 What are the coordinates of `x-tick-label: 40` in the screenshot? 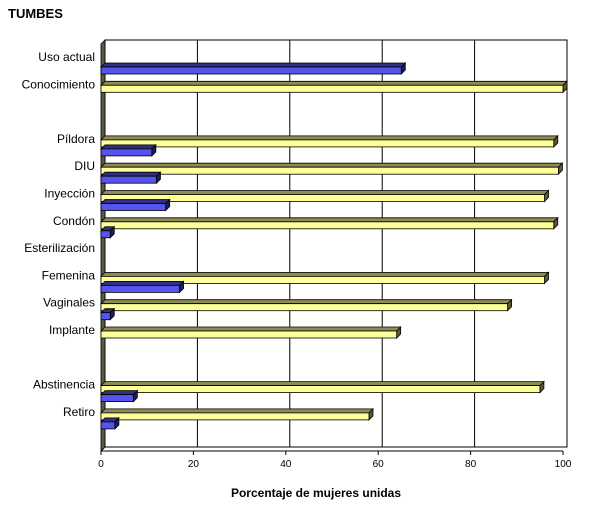 It's located at (286, 464).